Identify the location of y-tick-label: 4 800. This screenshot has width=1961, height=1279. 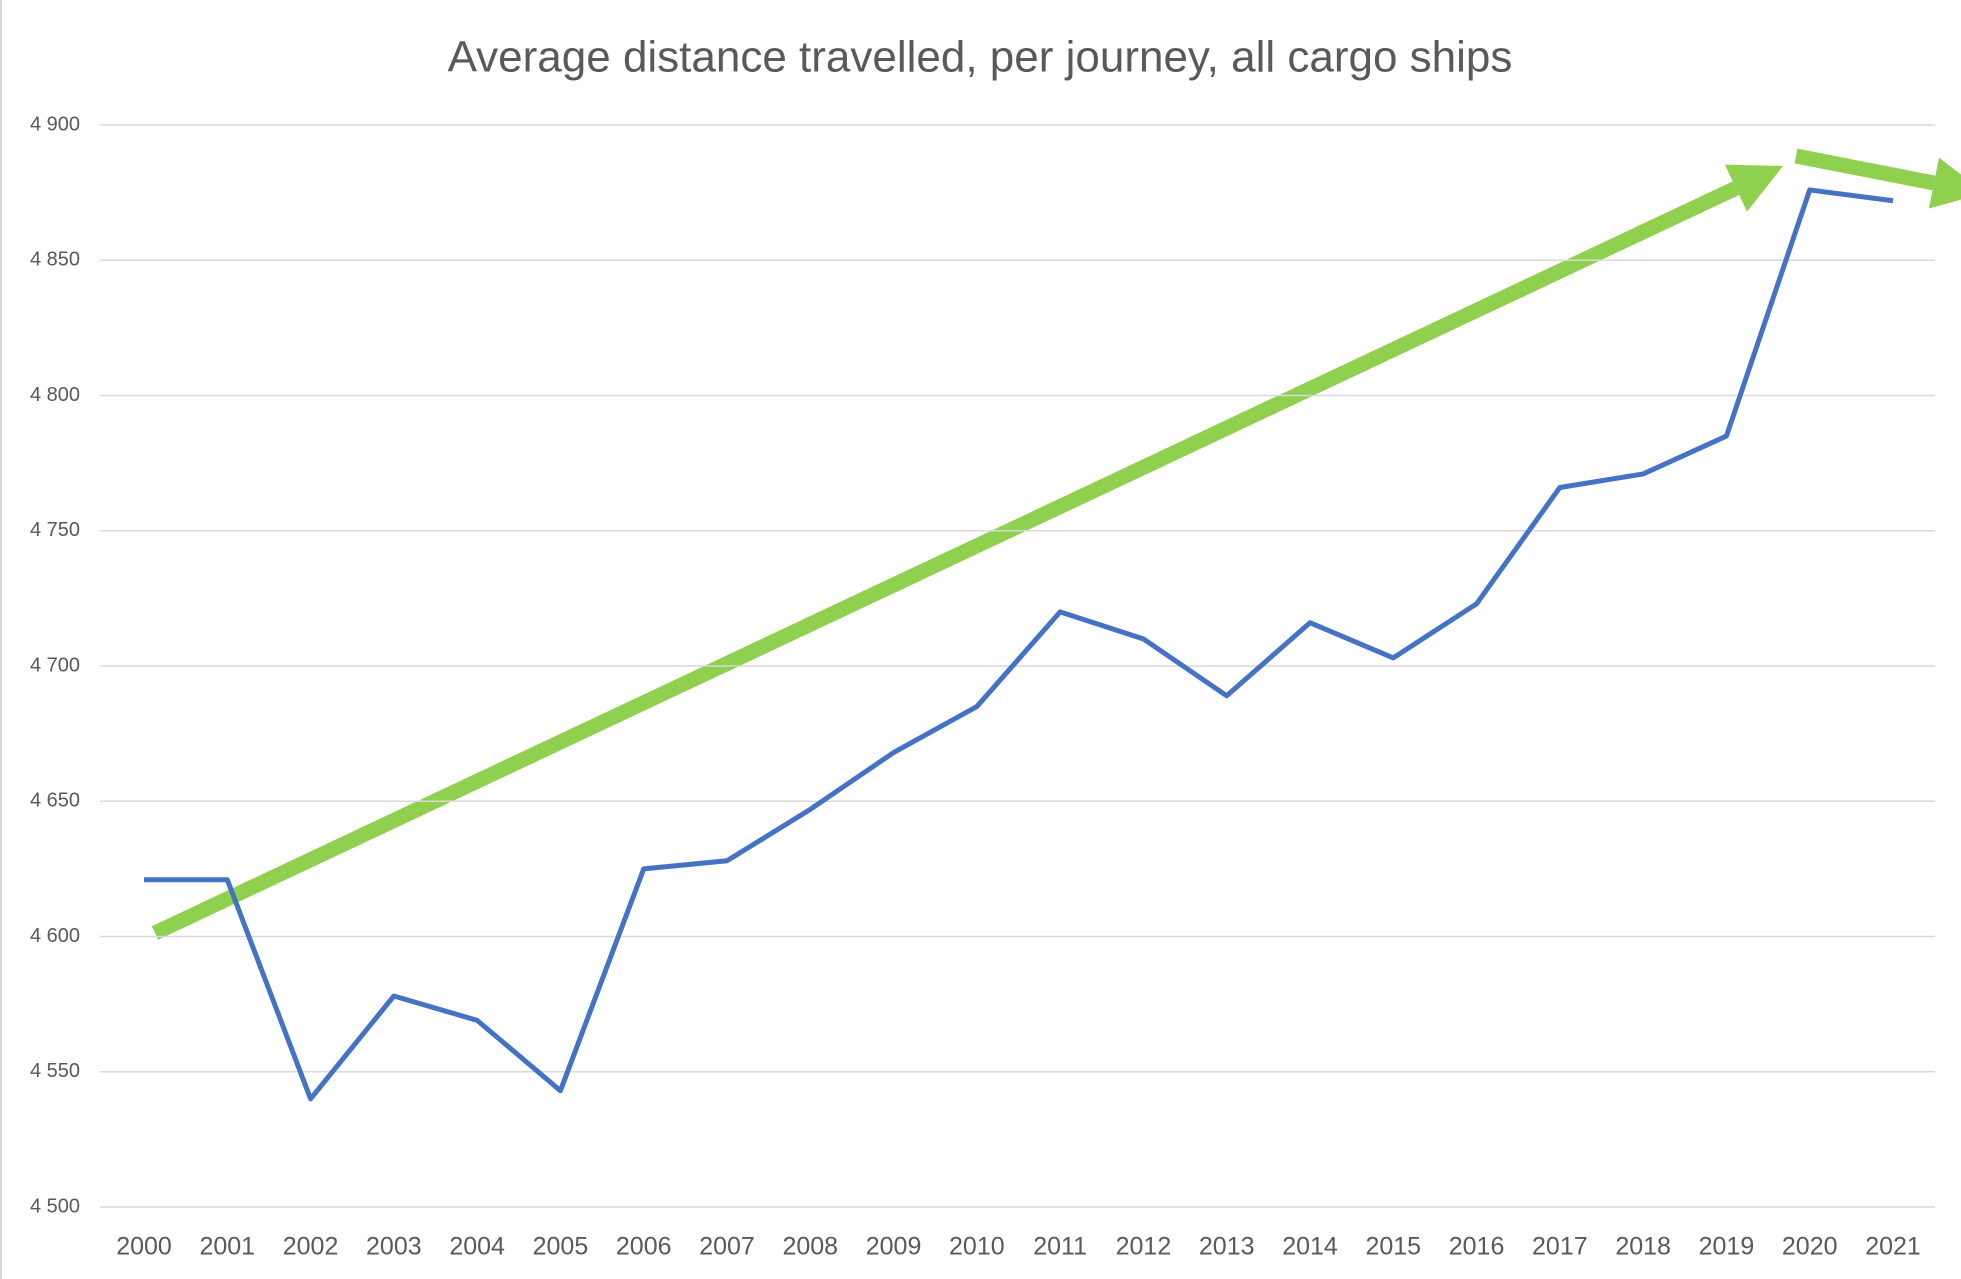
(55, 395).